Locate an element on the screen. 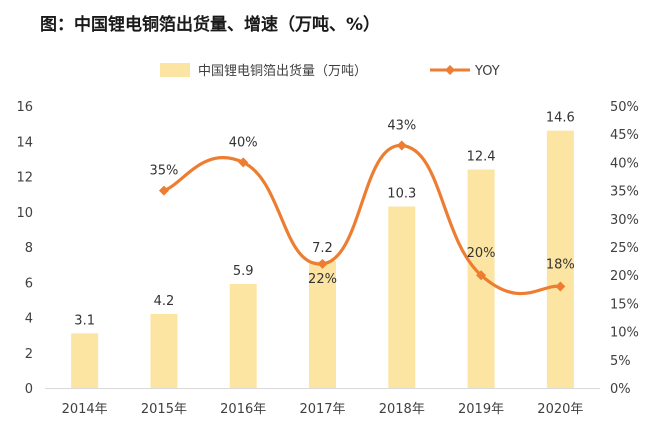 The height and width of the screenshot is (428, 654). y-right-tick-label: 25% is located at coordinates (624, 248).